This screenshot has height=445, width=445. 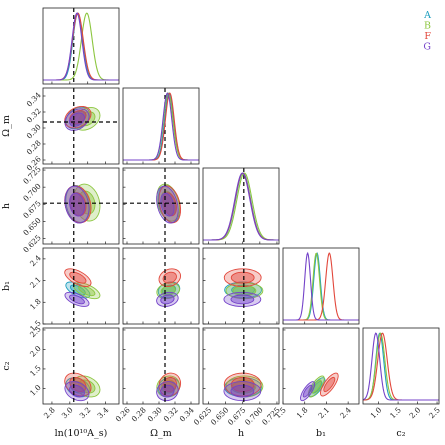 I want to click on y-tick-label: 2.4, so click(x=35, y=260).